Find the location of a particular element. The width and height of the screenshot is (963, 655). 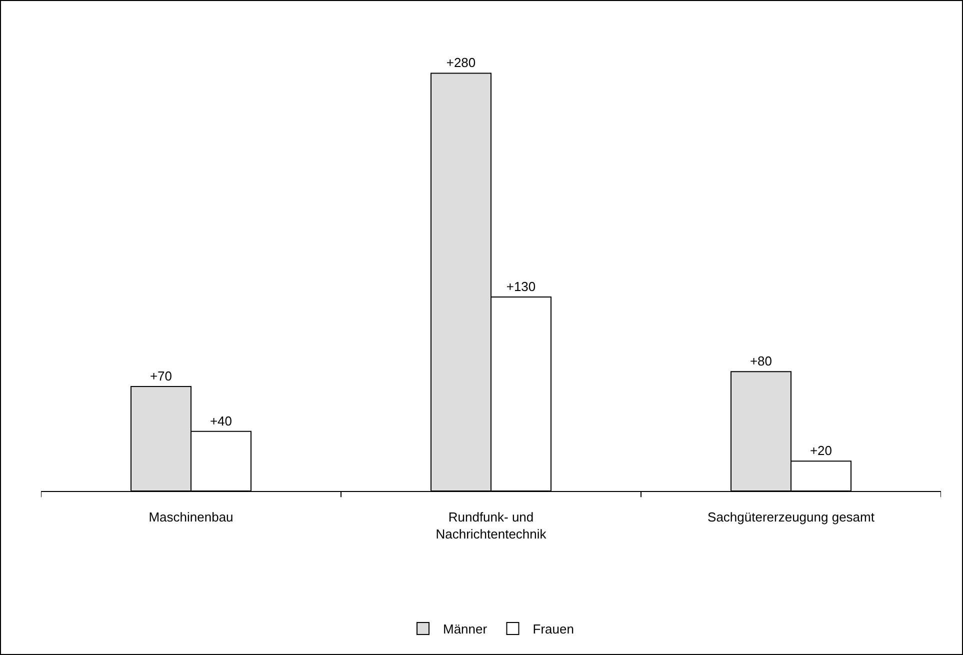

x-tick-label: Rundfunk- und Nachrichtentechnik is located at coordinates (491, 526).